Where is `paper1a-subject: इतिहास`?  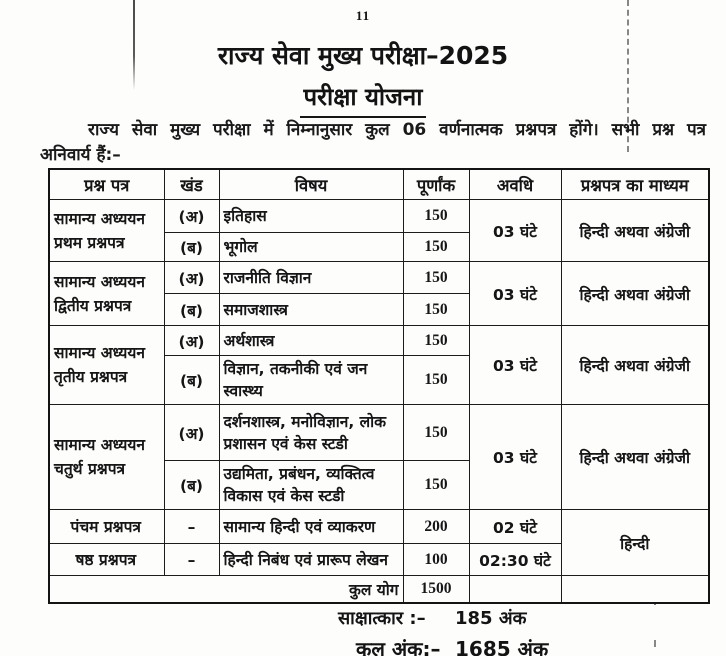
paper1a-subject: इतिहास is located at coordinates (311, 216).